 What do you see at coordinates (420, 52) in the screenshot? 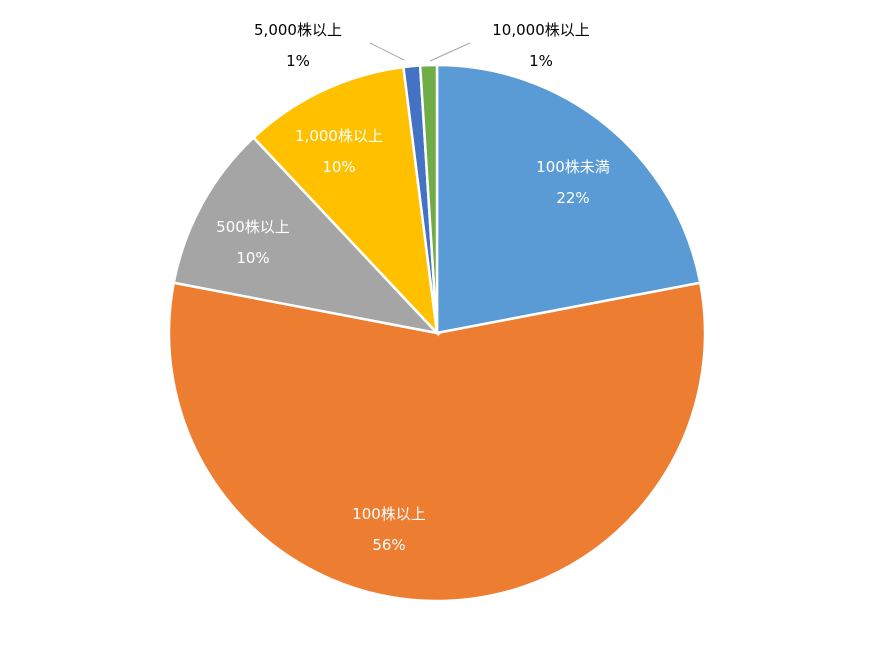
I see `leader-lines` at bounding box center [420, 52].